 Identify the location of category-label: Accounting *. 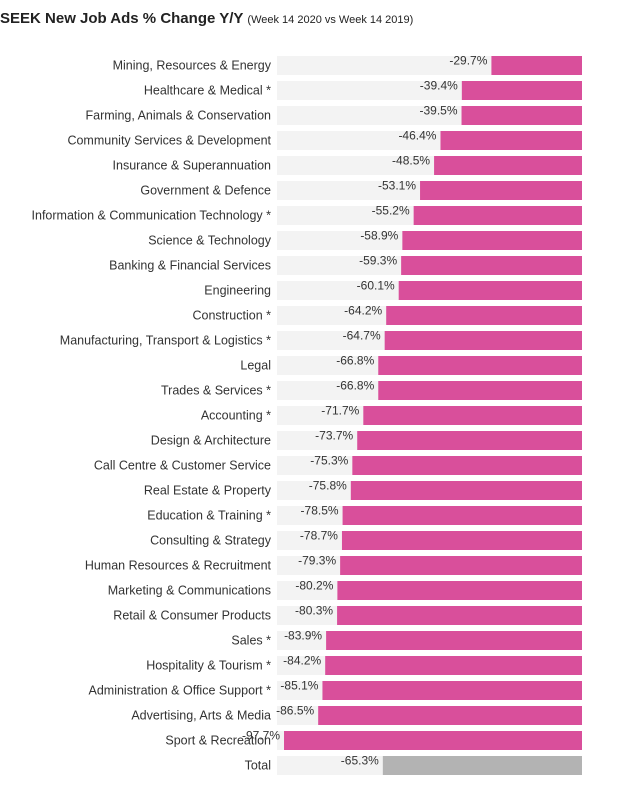
(236, 416).